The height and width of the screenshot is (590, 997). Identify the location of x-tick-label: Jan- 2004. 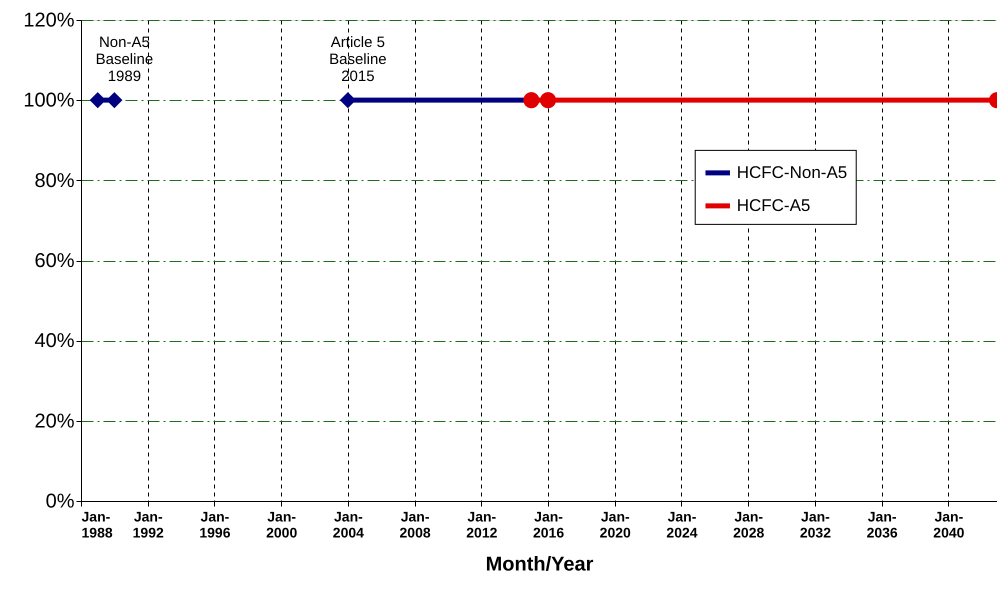
(348, 524).